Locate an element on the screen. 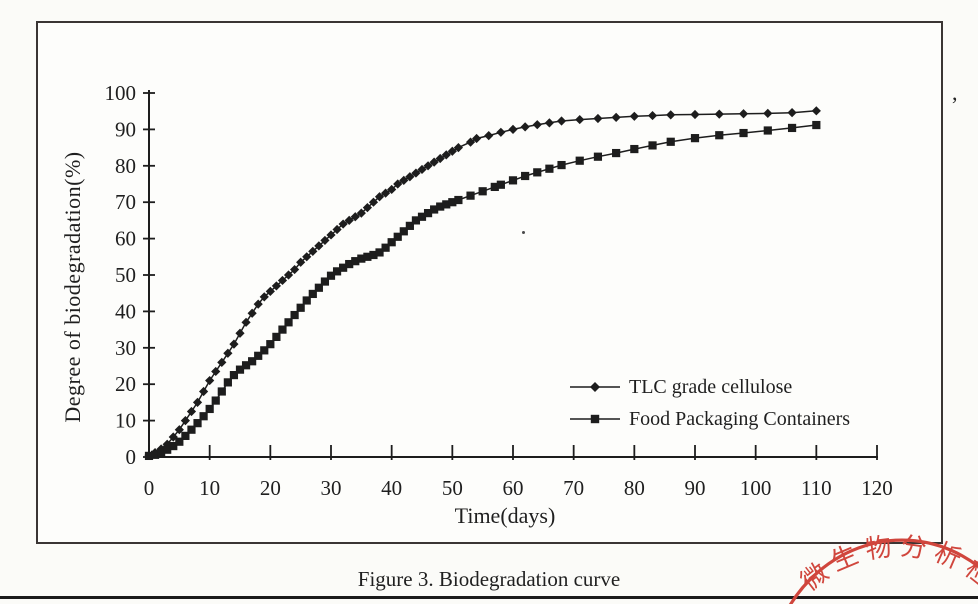 The image size is (978, 604). x-axis-title: Time(days) is located at coordinates (505, 515).